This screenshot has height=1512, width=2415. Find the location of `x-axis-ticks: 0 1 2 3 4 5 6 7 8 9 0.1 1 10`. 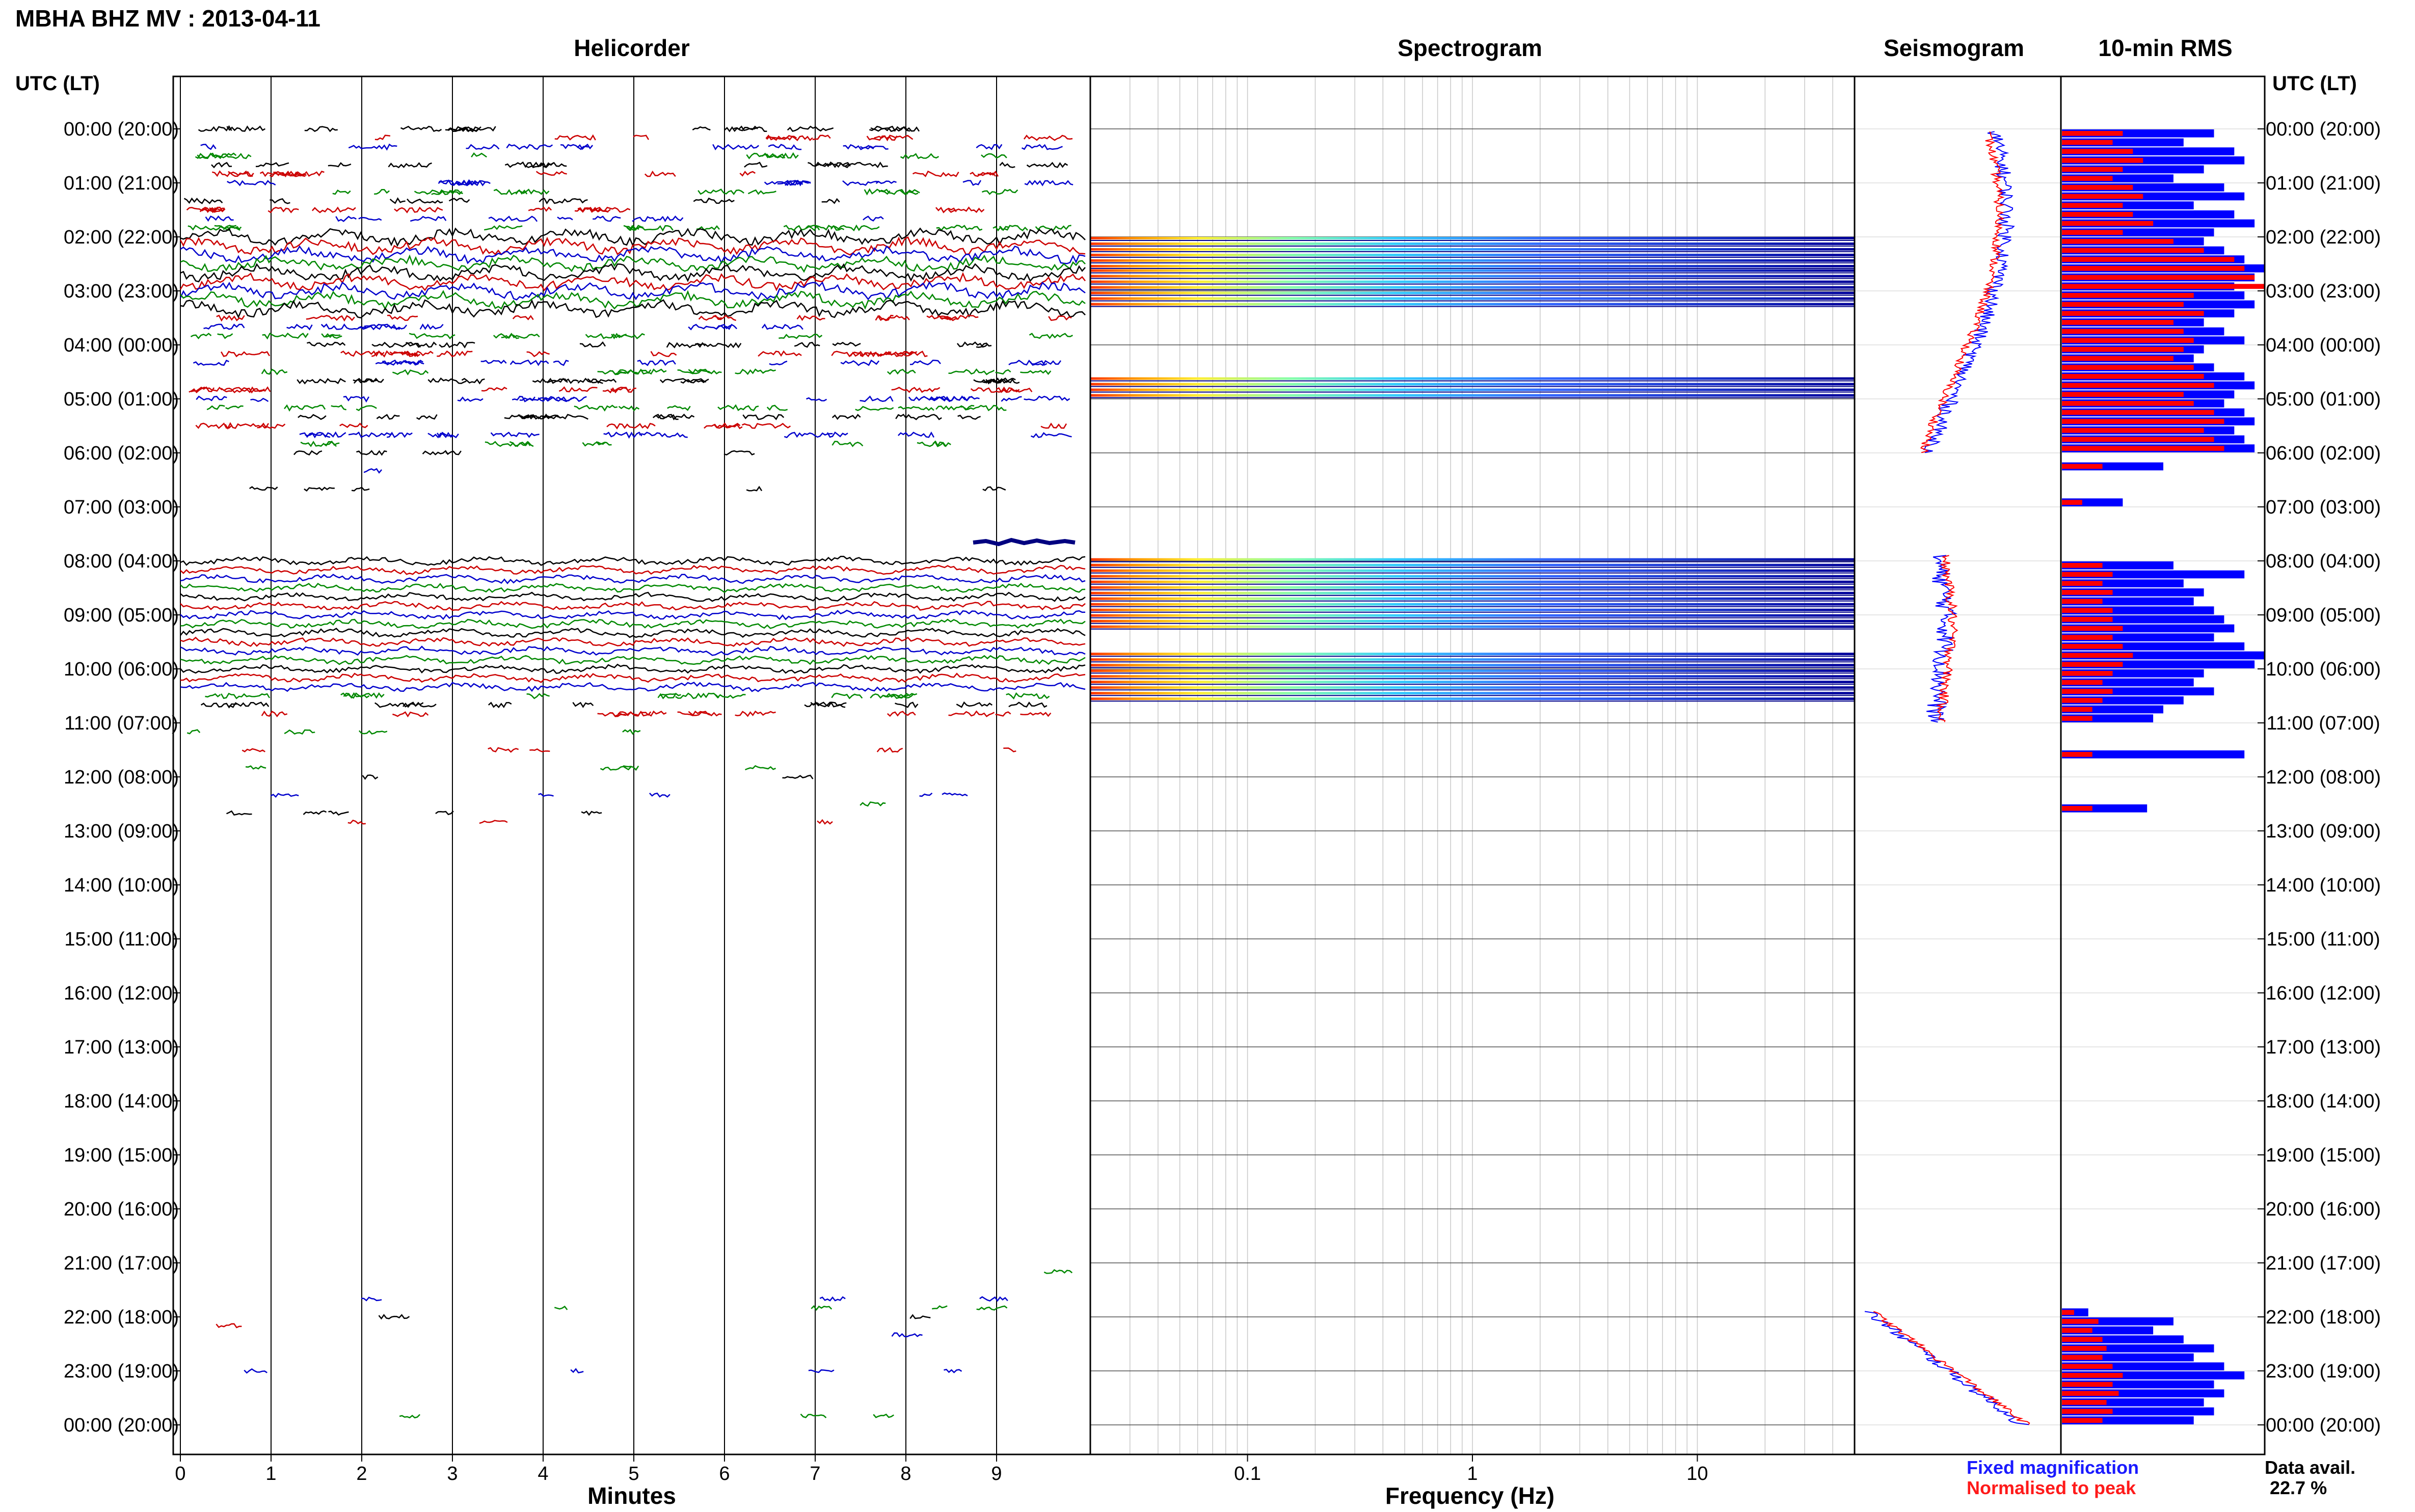

x-axis-ticks: 0 1 2 3 4 5 6 7 8 9 0.1 1 10 is located at coordinates (941, 1469).